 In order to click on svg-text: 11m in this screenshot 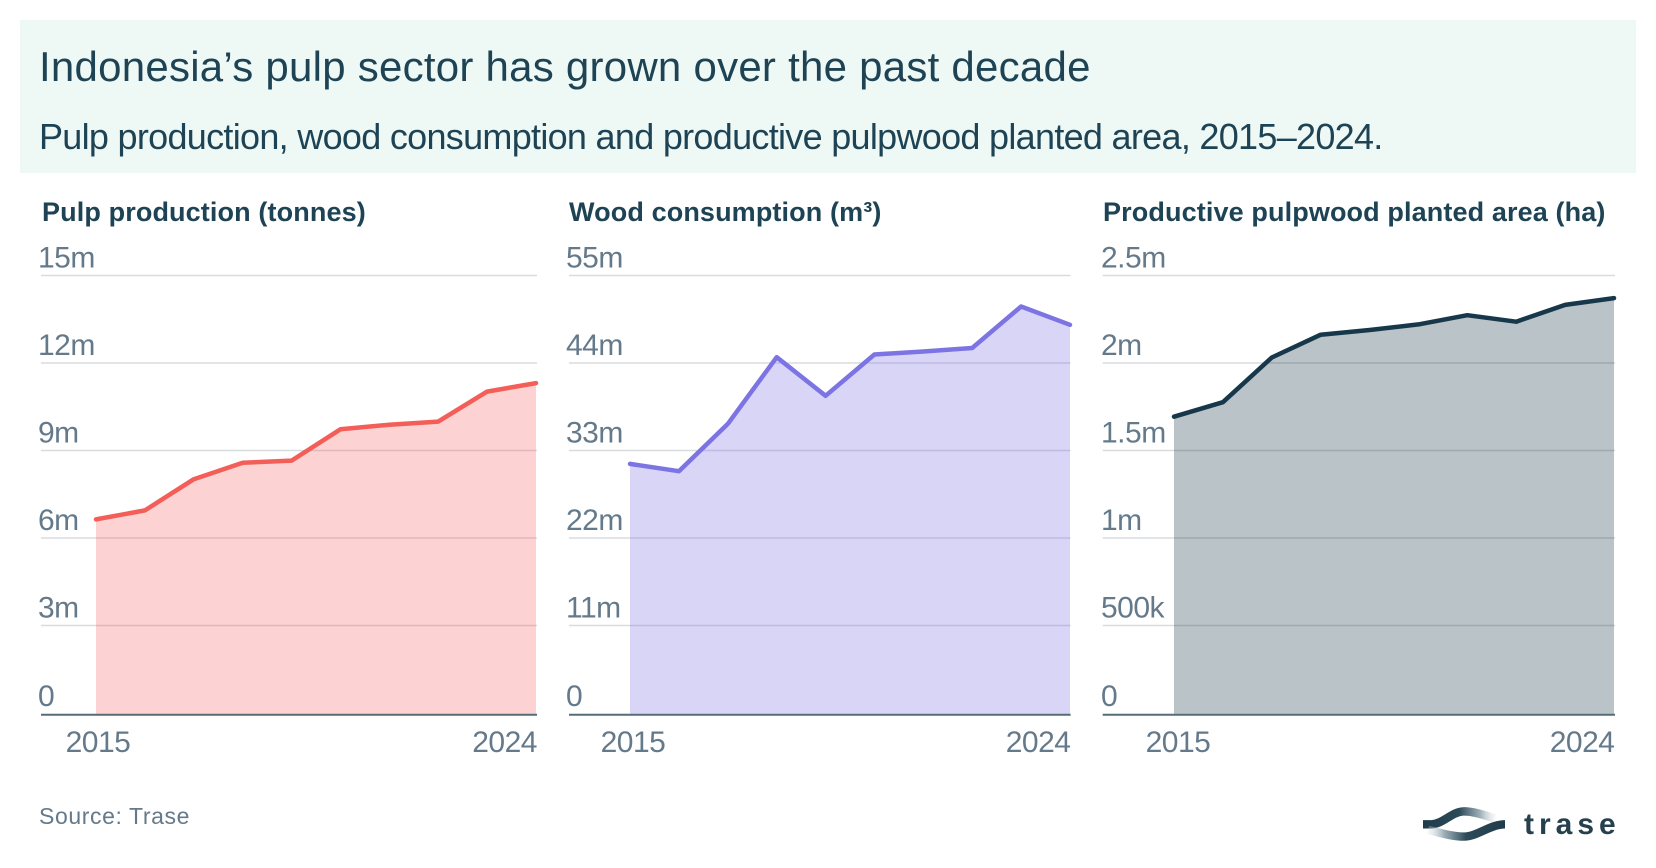, I will do `click(593, 608)`.